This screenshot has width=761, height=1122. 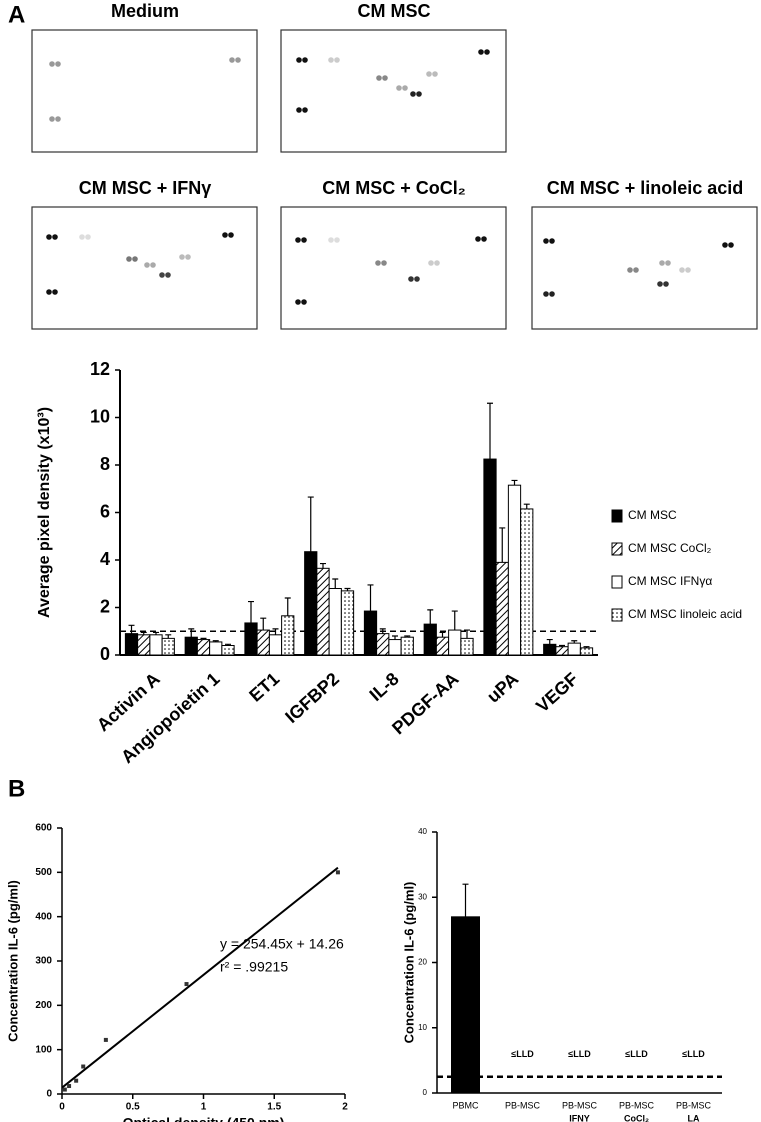 I want to click on legend-label: CM MSC CoCl₂, so click(x=670, y=548).